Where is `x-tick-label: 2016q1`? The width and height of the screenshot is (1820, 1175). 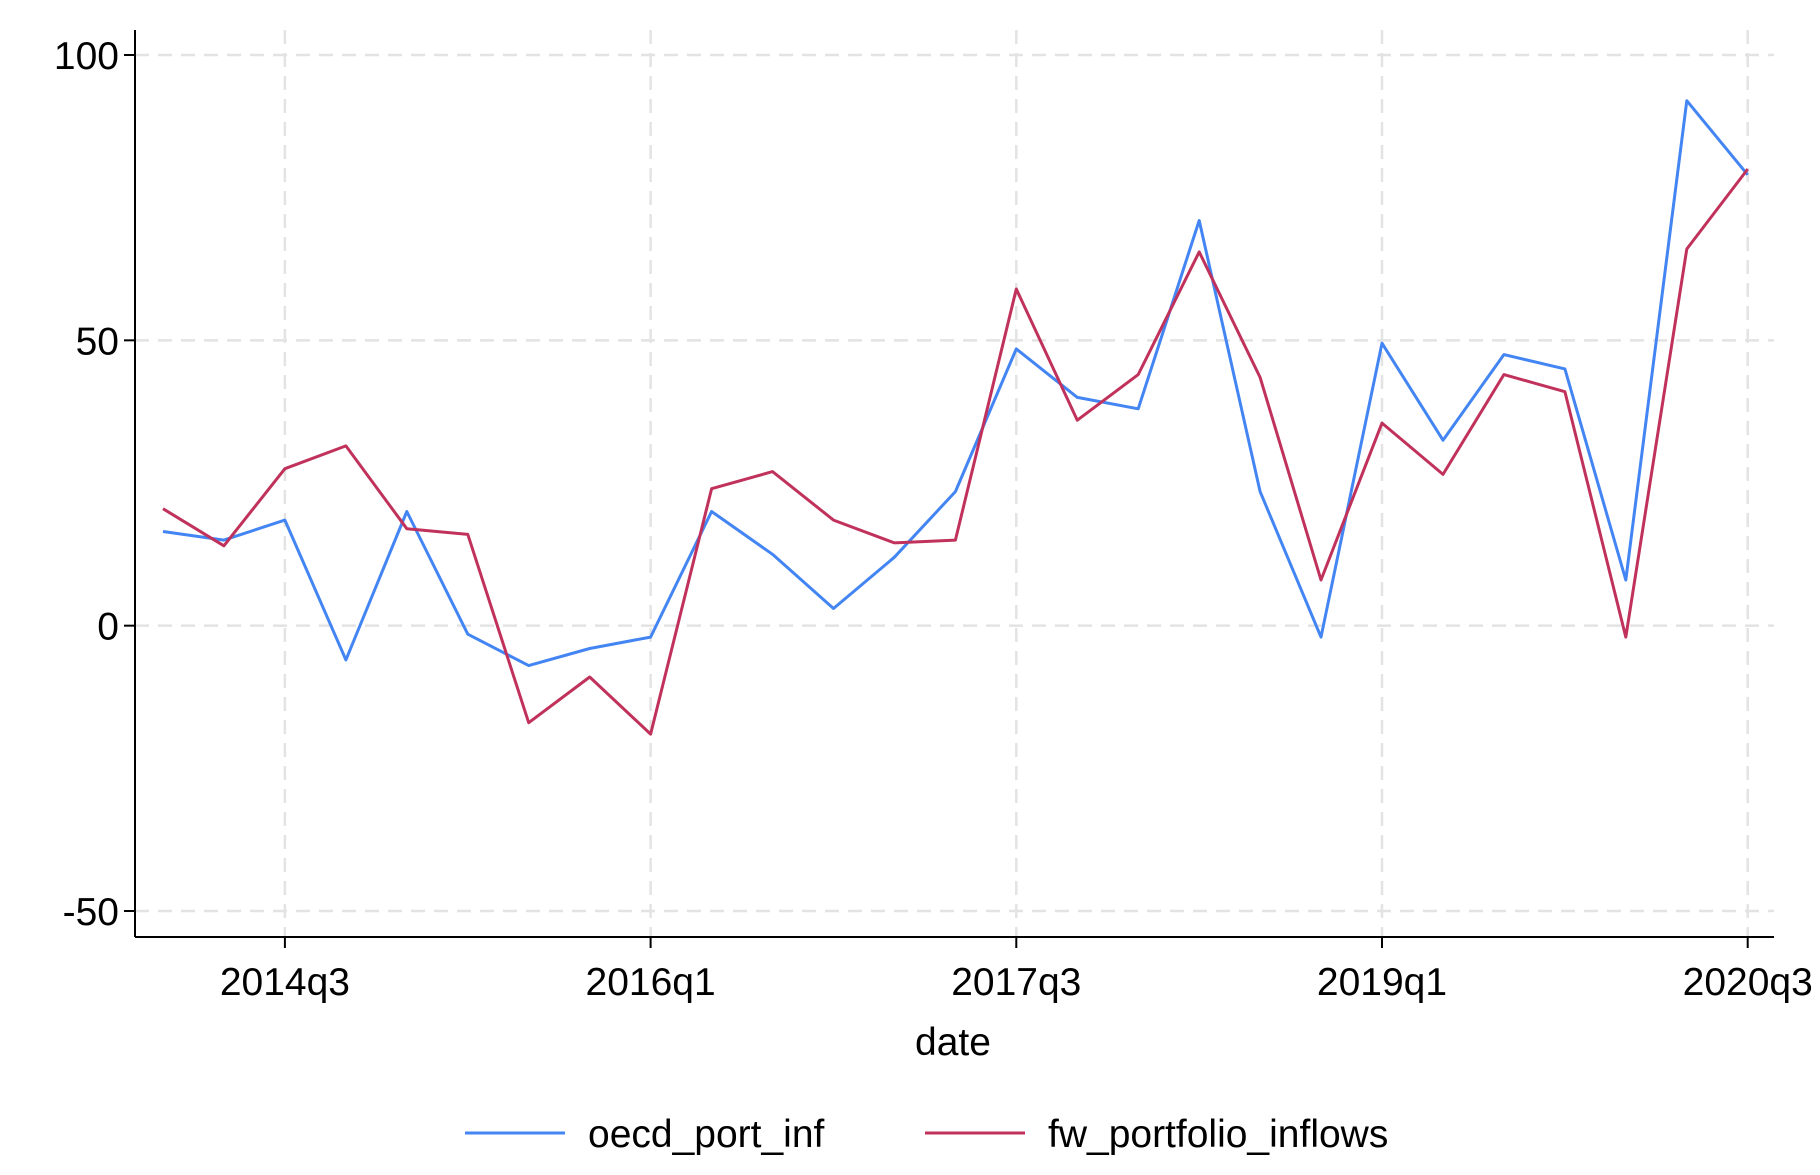 x-tick-label: 2016q1 is located at coordinates (651, 982).